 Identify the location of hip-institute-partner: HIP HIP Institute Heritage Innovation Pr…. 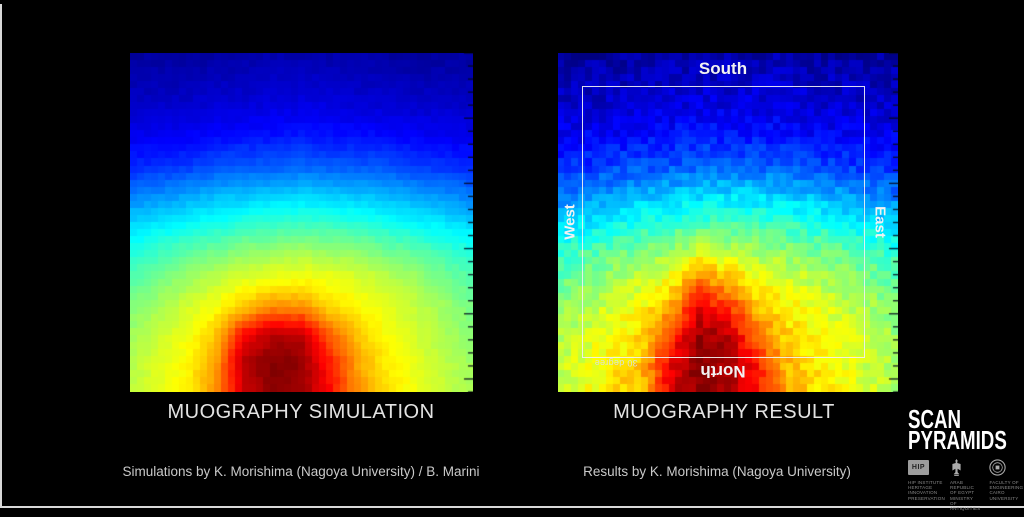
(926, 480).